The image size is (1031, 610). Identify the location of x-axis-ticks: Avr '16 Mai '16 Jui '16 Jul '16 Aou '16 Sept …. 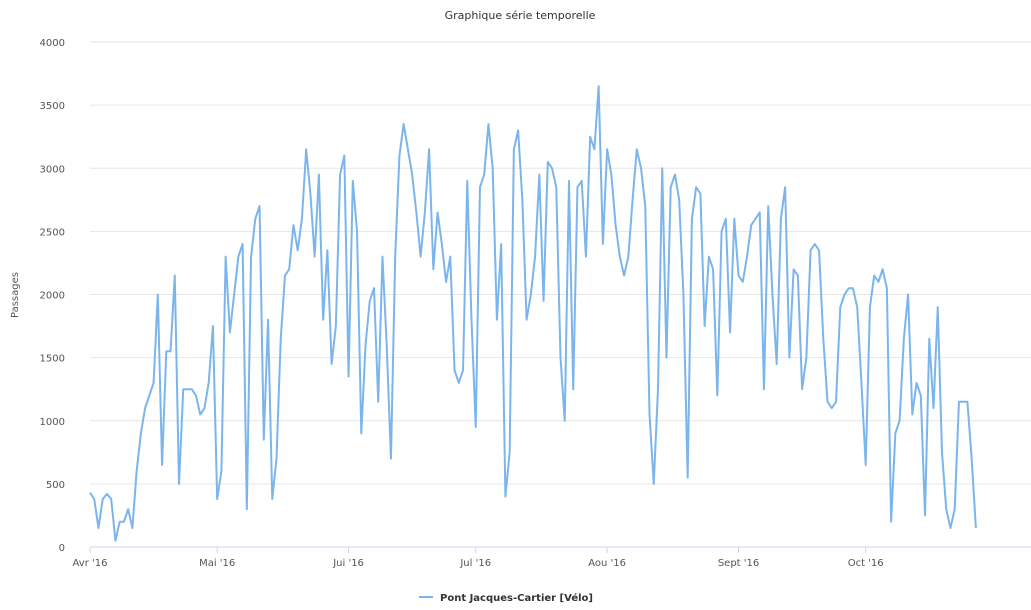
(478, 558).